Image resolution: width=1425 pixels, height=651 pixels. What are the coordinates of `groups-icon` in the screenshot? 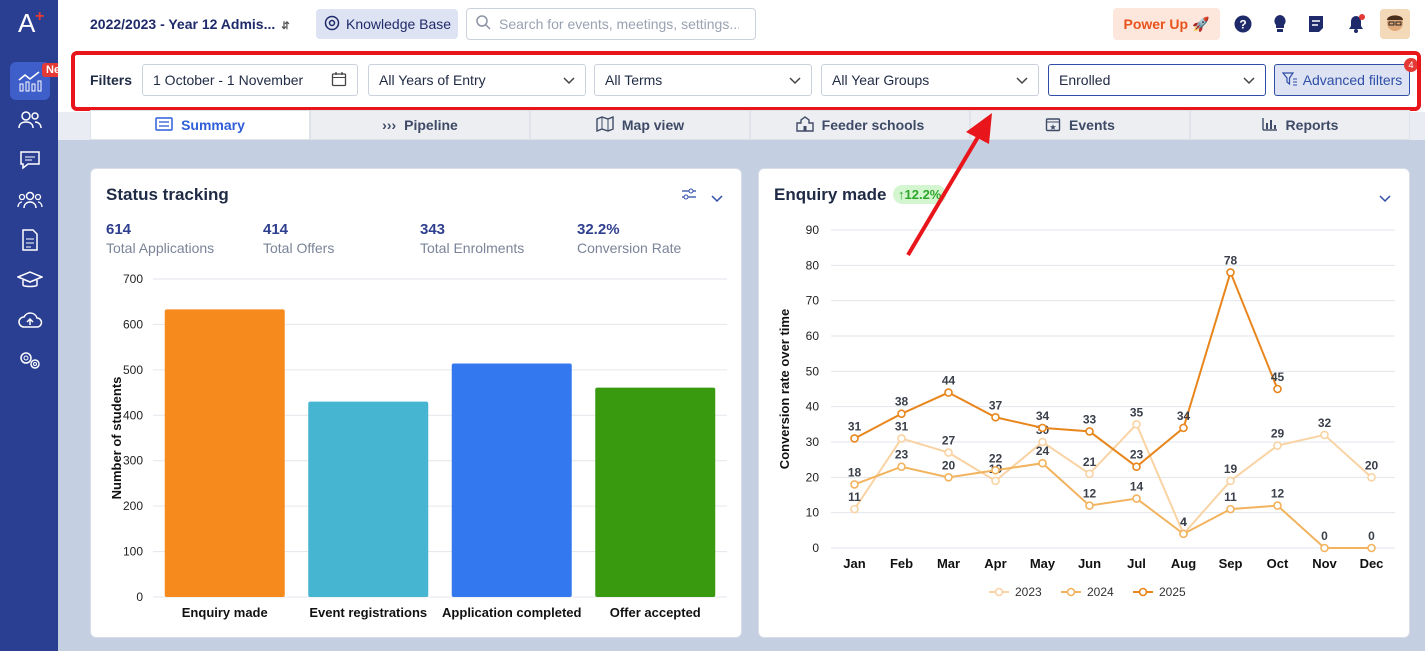 It's located at (30, 200).